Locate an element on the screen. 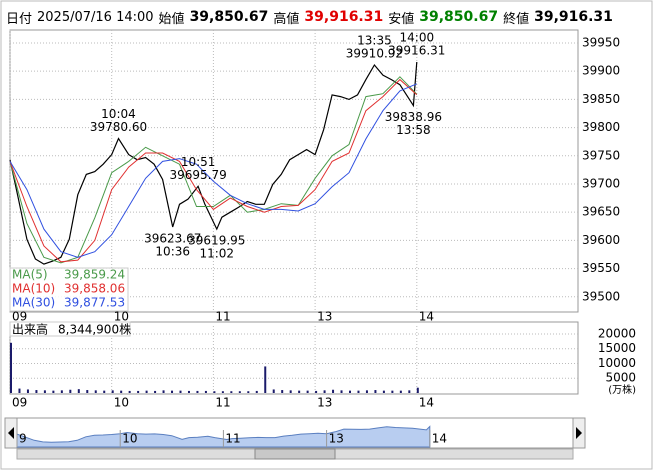 The image size is (653, 470). y-tick-label: 39550 is located at coordinates (601, 268).